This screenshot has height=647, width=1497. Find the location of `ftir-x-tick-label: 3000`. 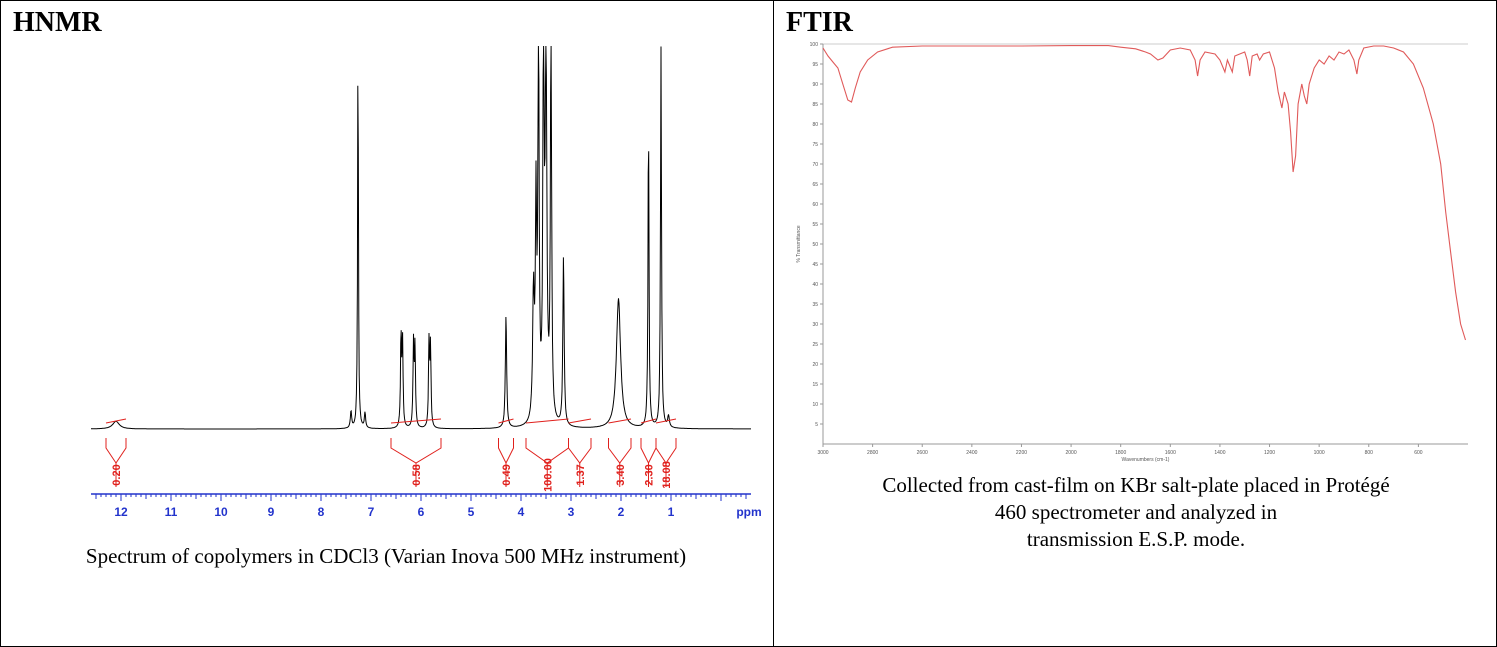

ftir-x-tick-label: 3000 is located at coordinates (822, 453).